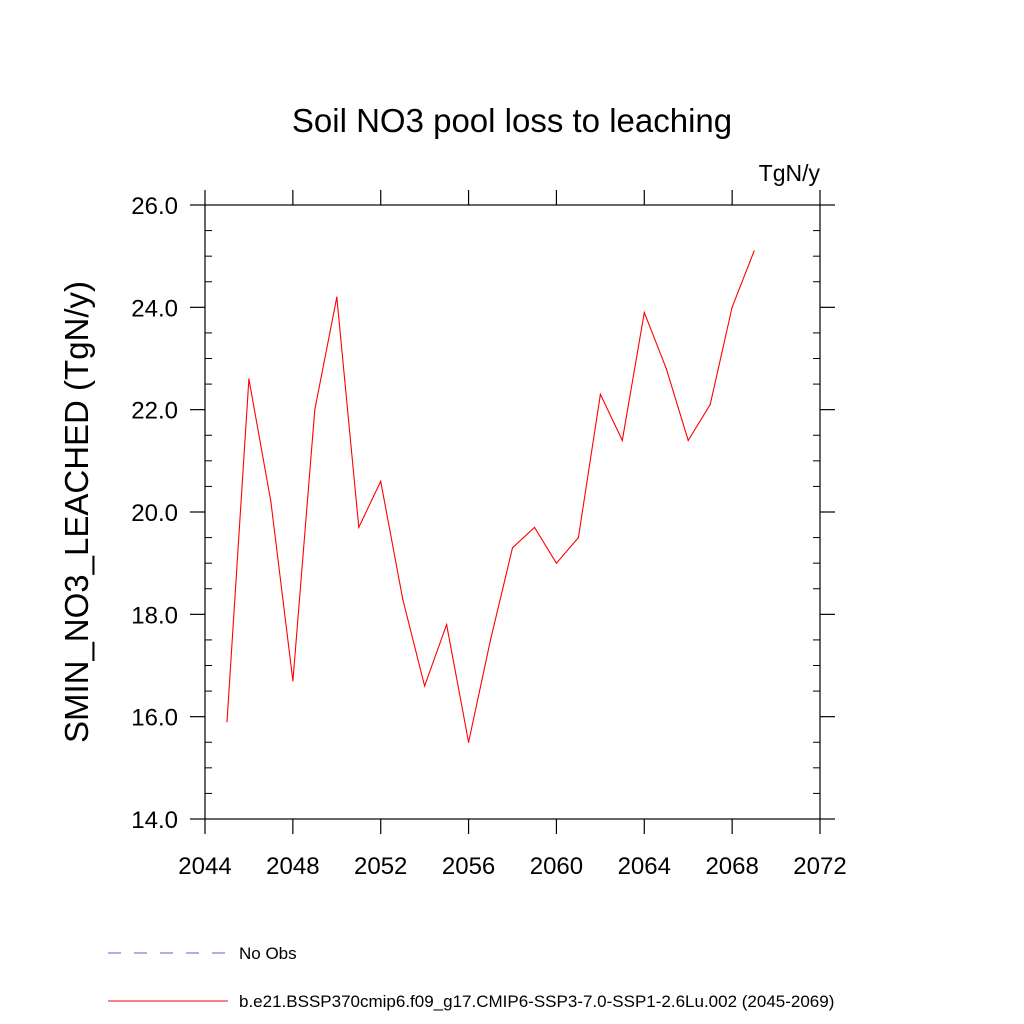 Image resolution: width=1024 pixels, height=1024 pixels. What do you see at coordinates (556, 866) in the screenshot?
I see `x-tick-label: 2060` at bounding box center [556, 866].